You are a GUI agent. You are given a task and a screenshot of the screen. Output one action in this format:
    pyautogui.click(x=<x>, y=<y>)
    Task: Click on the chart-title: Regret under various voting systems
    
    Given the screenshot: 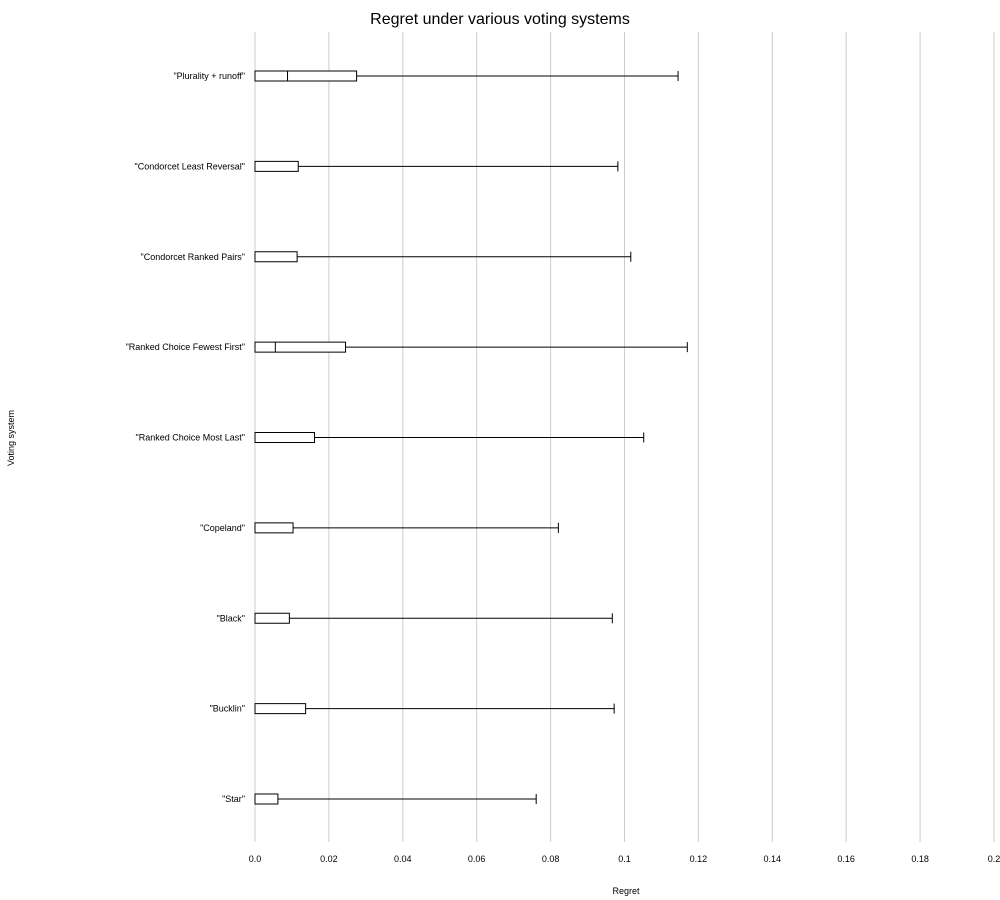 What is the action you would take?
    pyautogui.click(x=500, y=19)
    